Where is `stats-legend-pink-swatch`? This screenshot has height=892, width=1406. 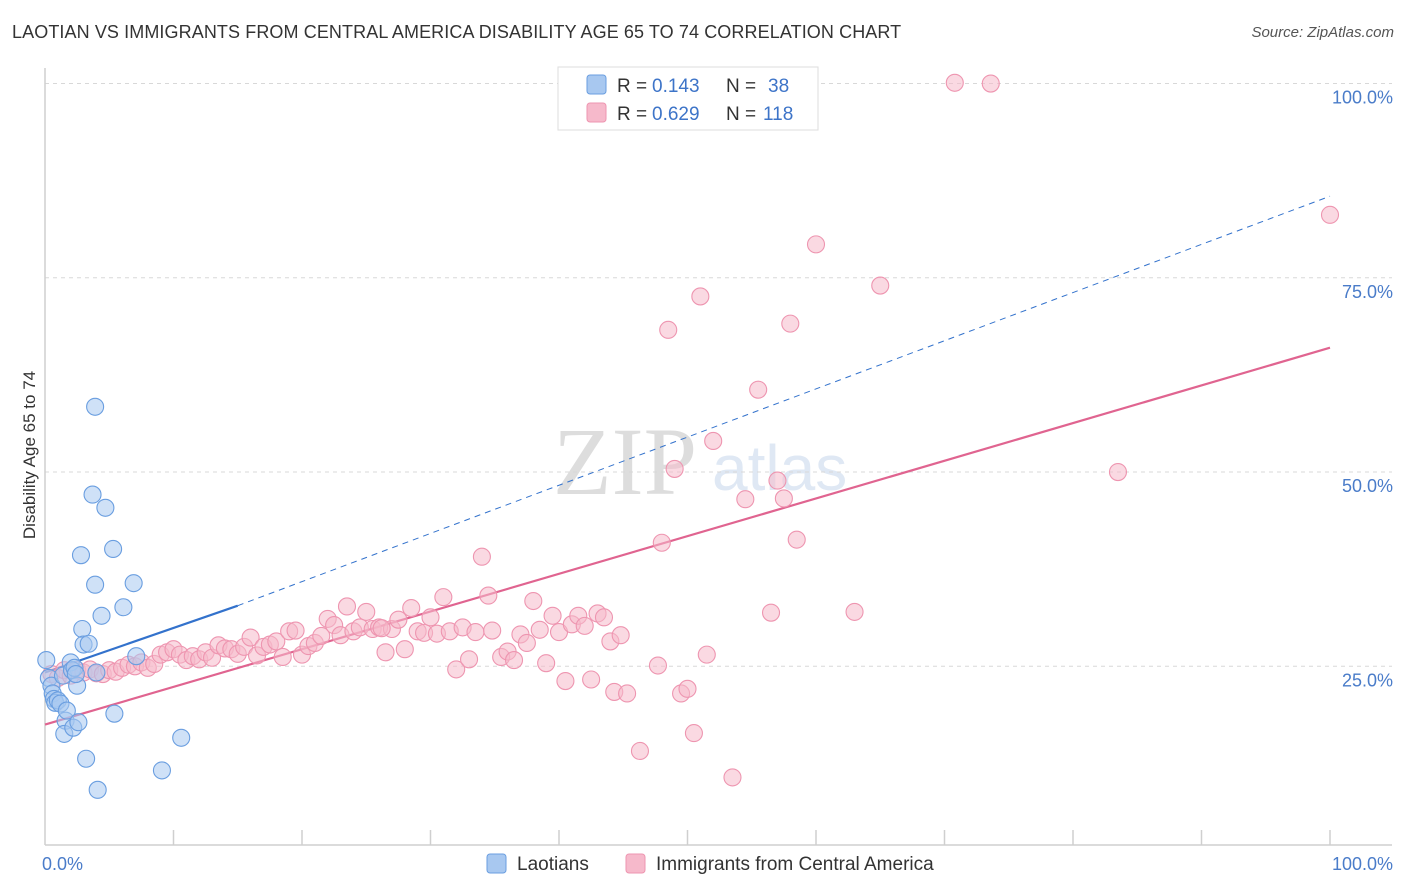
stats-legend-pink-swatch is located at coordinates (596, 112).